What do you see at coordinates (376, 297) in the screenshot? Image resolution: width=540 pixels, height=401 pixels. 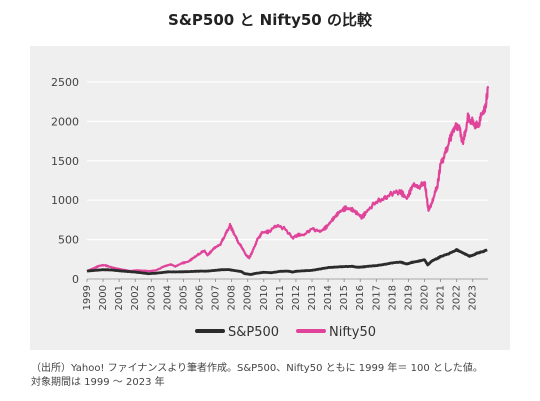 I see `x-tick-label: 2017` at bounding box center [376, 297].